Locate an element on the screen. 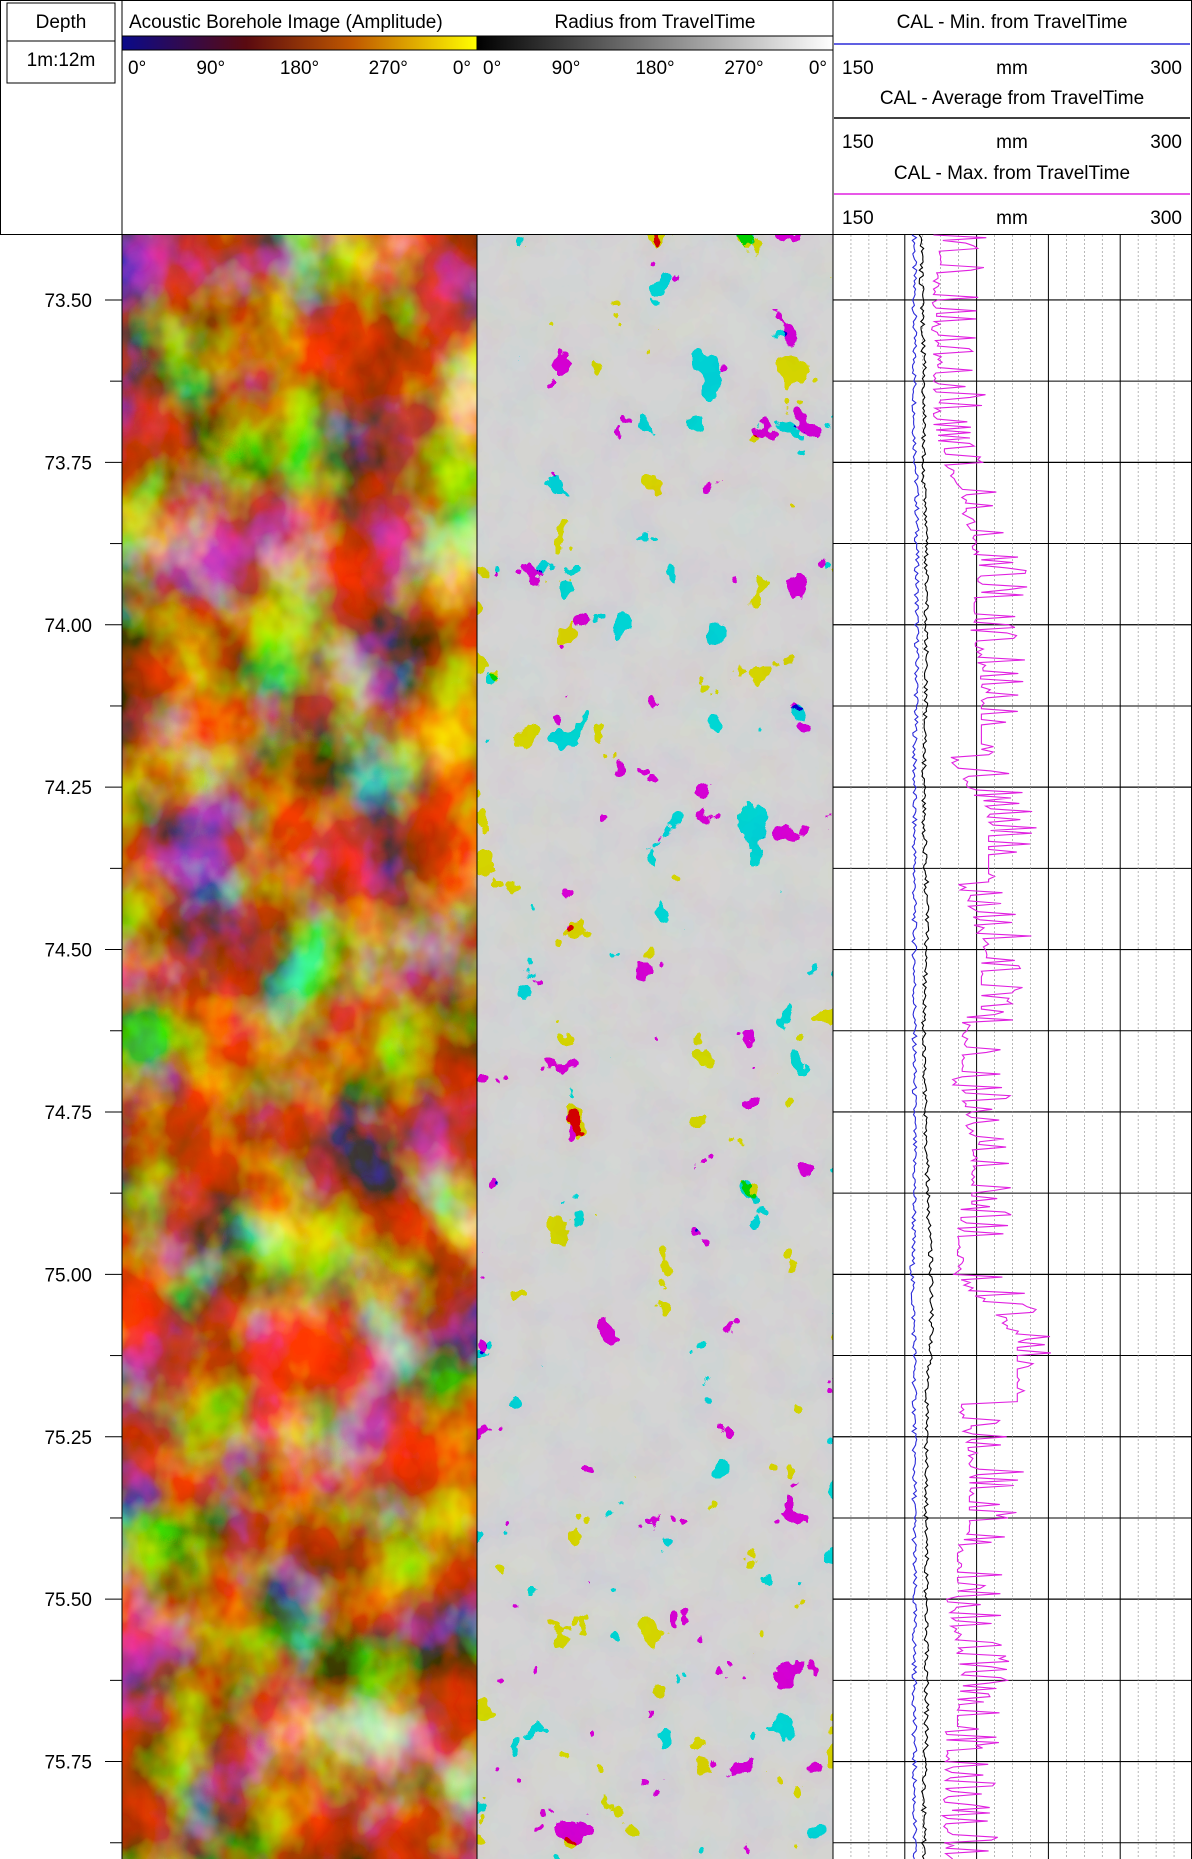 This screenshot has height=1859, width=1192. radius-azimuth-tick-label: 270° is located at coordinates (743, 68).